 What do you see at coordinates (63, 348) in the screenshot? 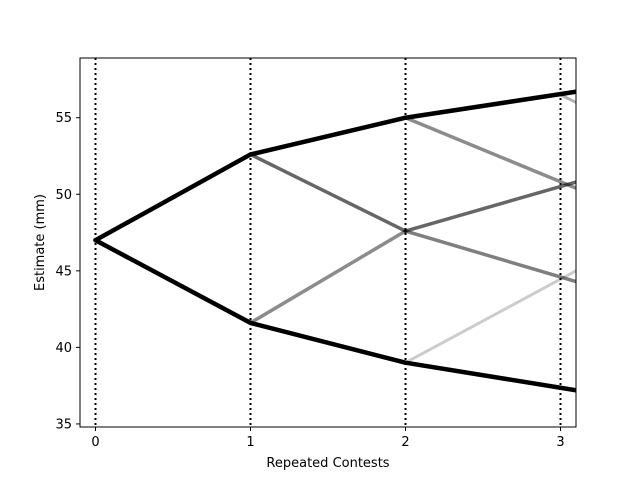
I see `y-tick-label: 40` at bounding box center [63, 348].